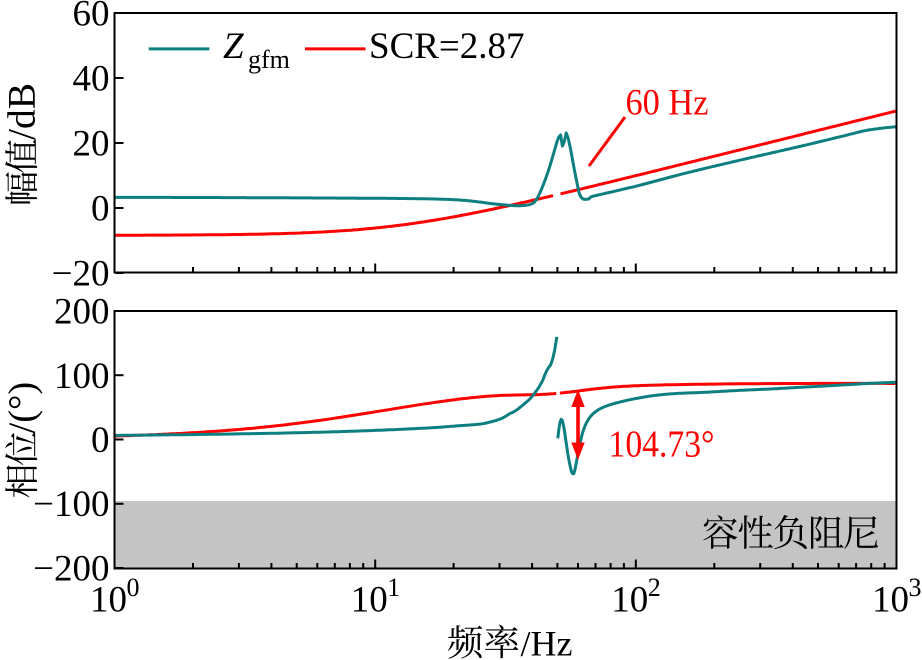 The height and width of the screenshot is (660, 922). Describe the element at coordinates (667, 103) in the screenshot. I see `svg-text: 60 Hz` at that location.